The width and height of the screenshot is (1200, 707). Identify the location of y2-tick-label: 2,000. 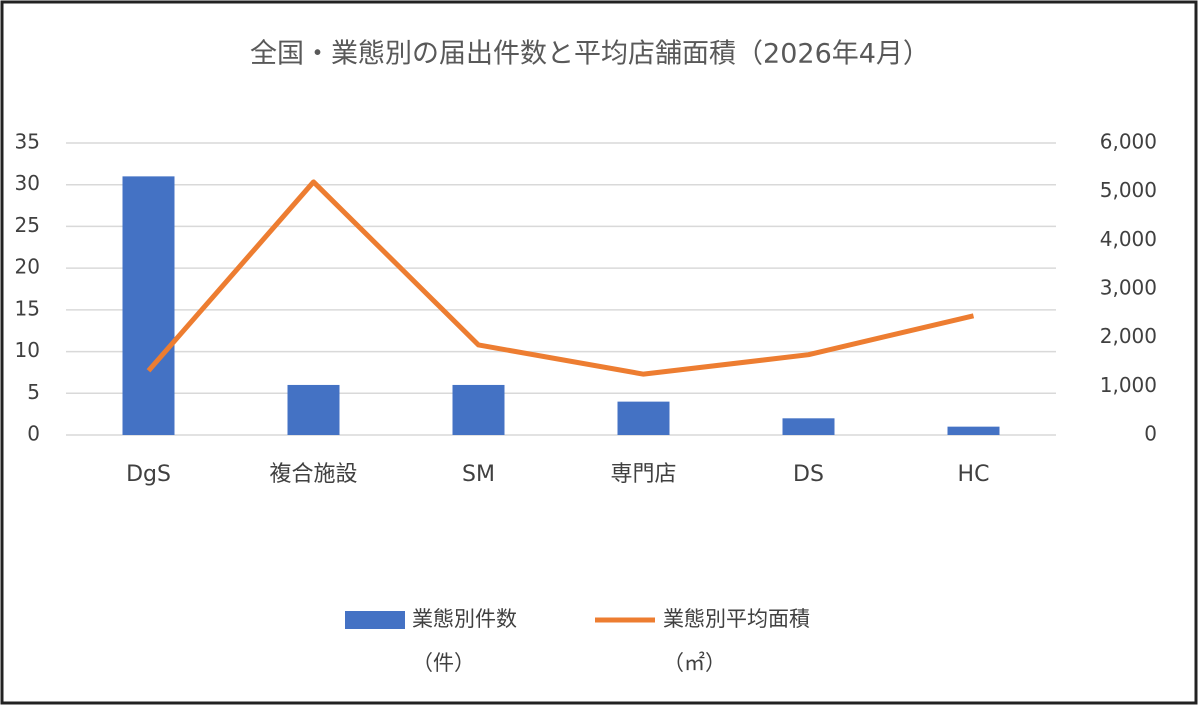
(1128, 336).